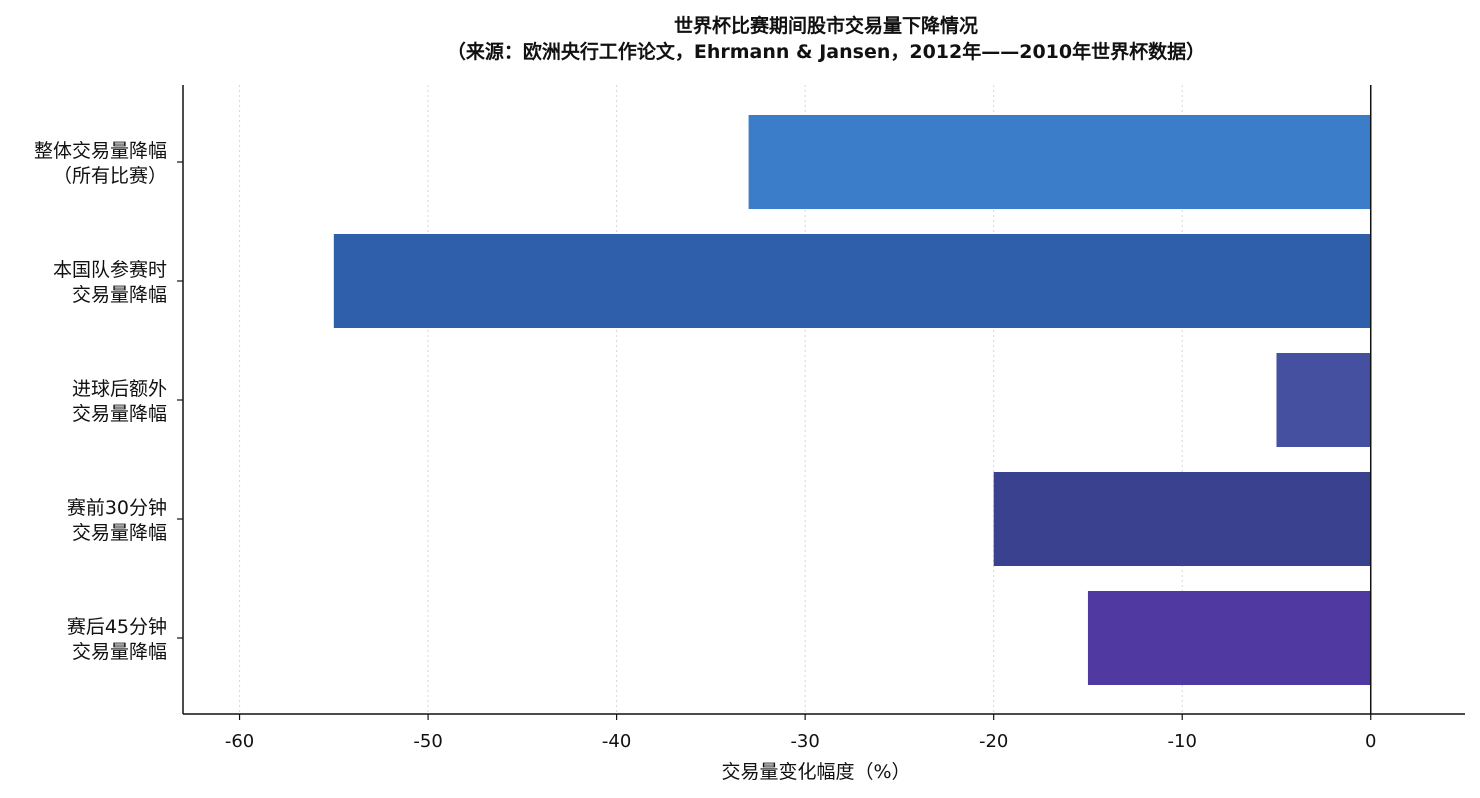 Image resolution: width=1480 pixels, height=798 pixels. I want to click on x-tick-label-6: 0, so click(1370, 741).